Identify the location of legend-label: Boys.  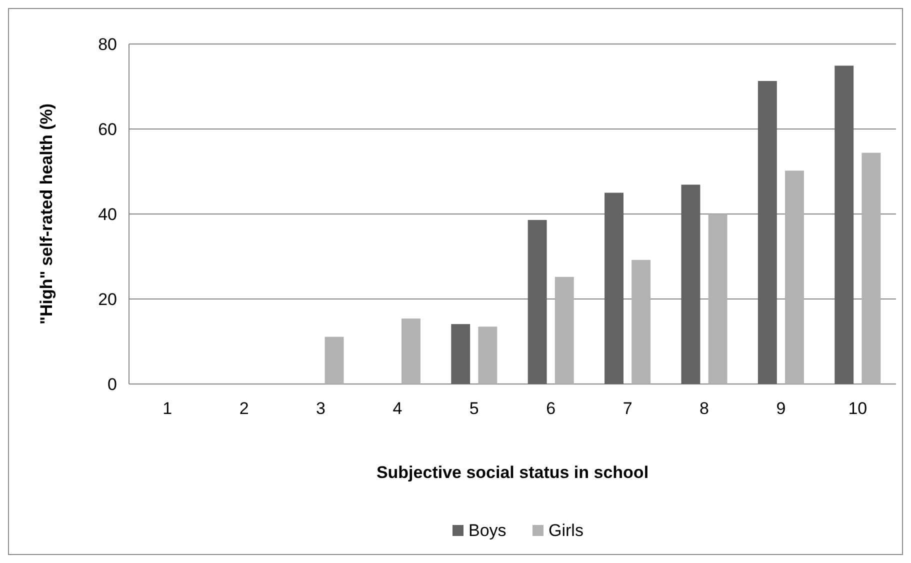
(487, 530).